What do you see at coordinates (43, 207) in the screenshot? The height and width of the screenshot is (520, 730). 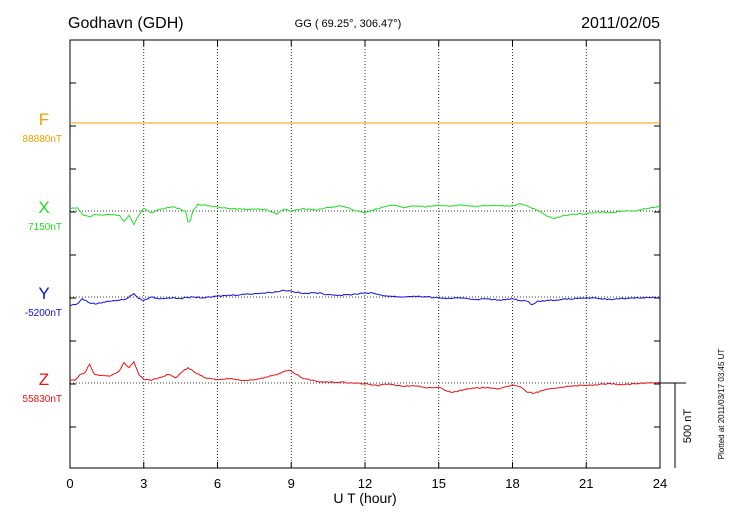 I see `series-name-x: X` at bounding box center [43, 207].